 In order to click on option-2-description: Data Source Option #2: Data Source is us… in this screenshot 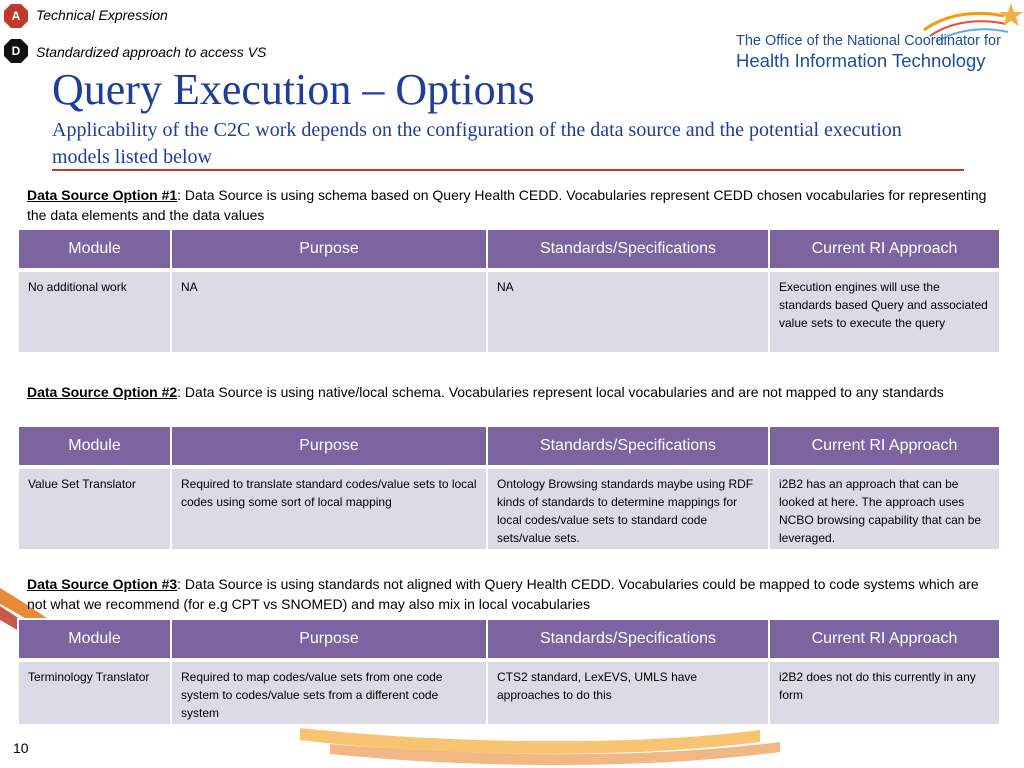, I will do `click(514, 392)`.